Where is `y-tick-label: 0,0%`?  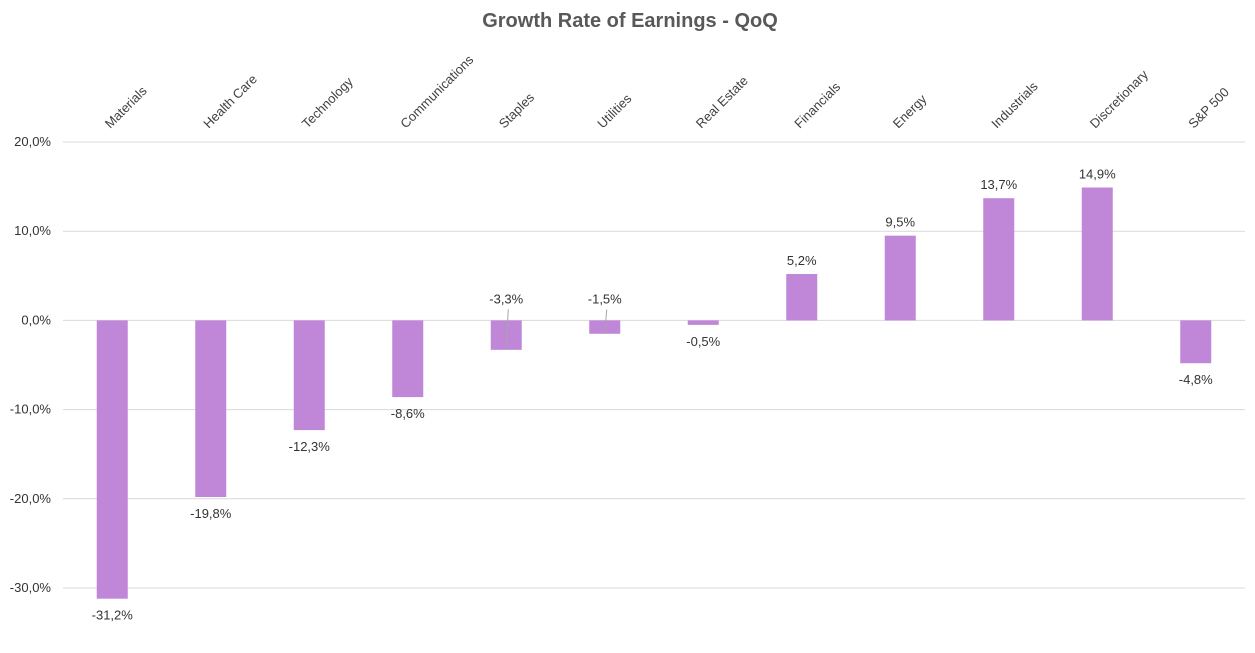 y-tick-label: 0,0% is located at coordinates (36, 319).